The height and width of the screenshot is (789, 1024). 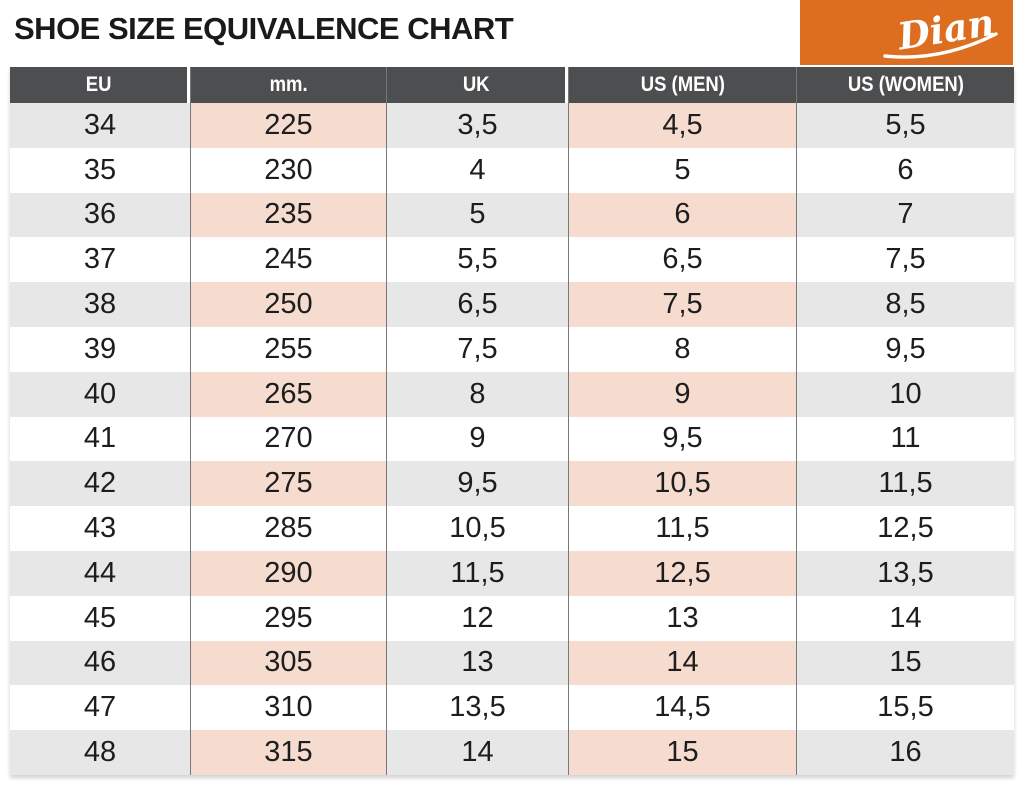 I want to click on table-row-eu-46: 46 305 13 14 15, so click(x=512, y=663).